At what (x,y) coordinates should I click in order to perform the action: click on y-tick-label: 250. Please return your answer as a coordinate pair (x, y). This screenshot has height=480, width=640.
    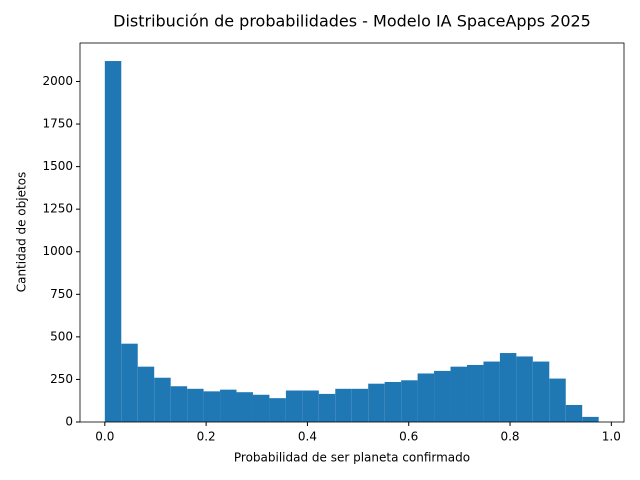
    Looking at the image, I should click on (61, 379).